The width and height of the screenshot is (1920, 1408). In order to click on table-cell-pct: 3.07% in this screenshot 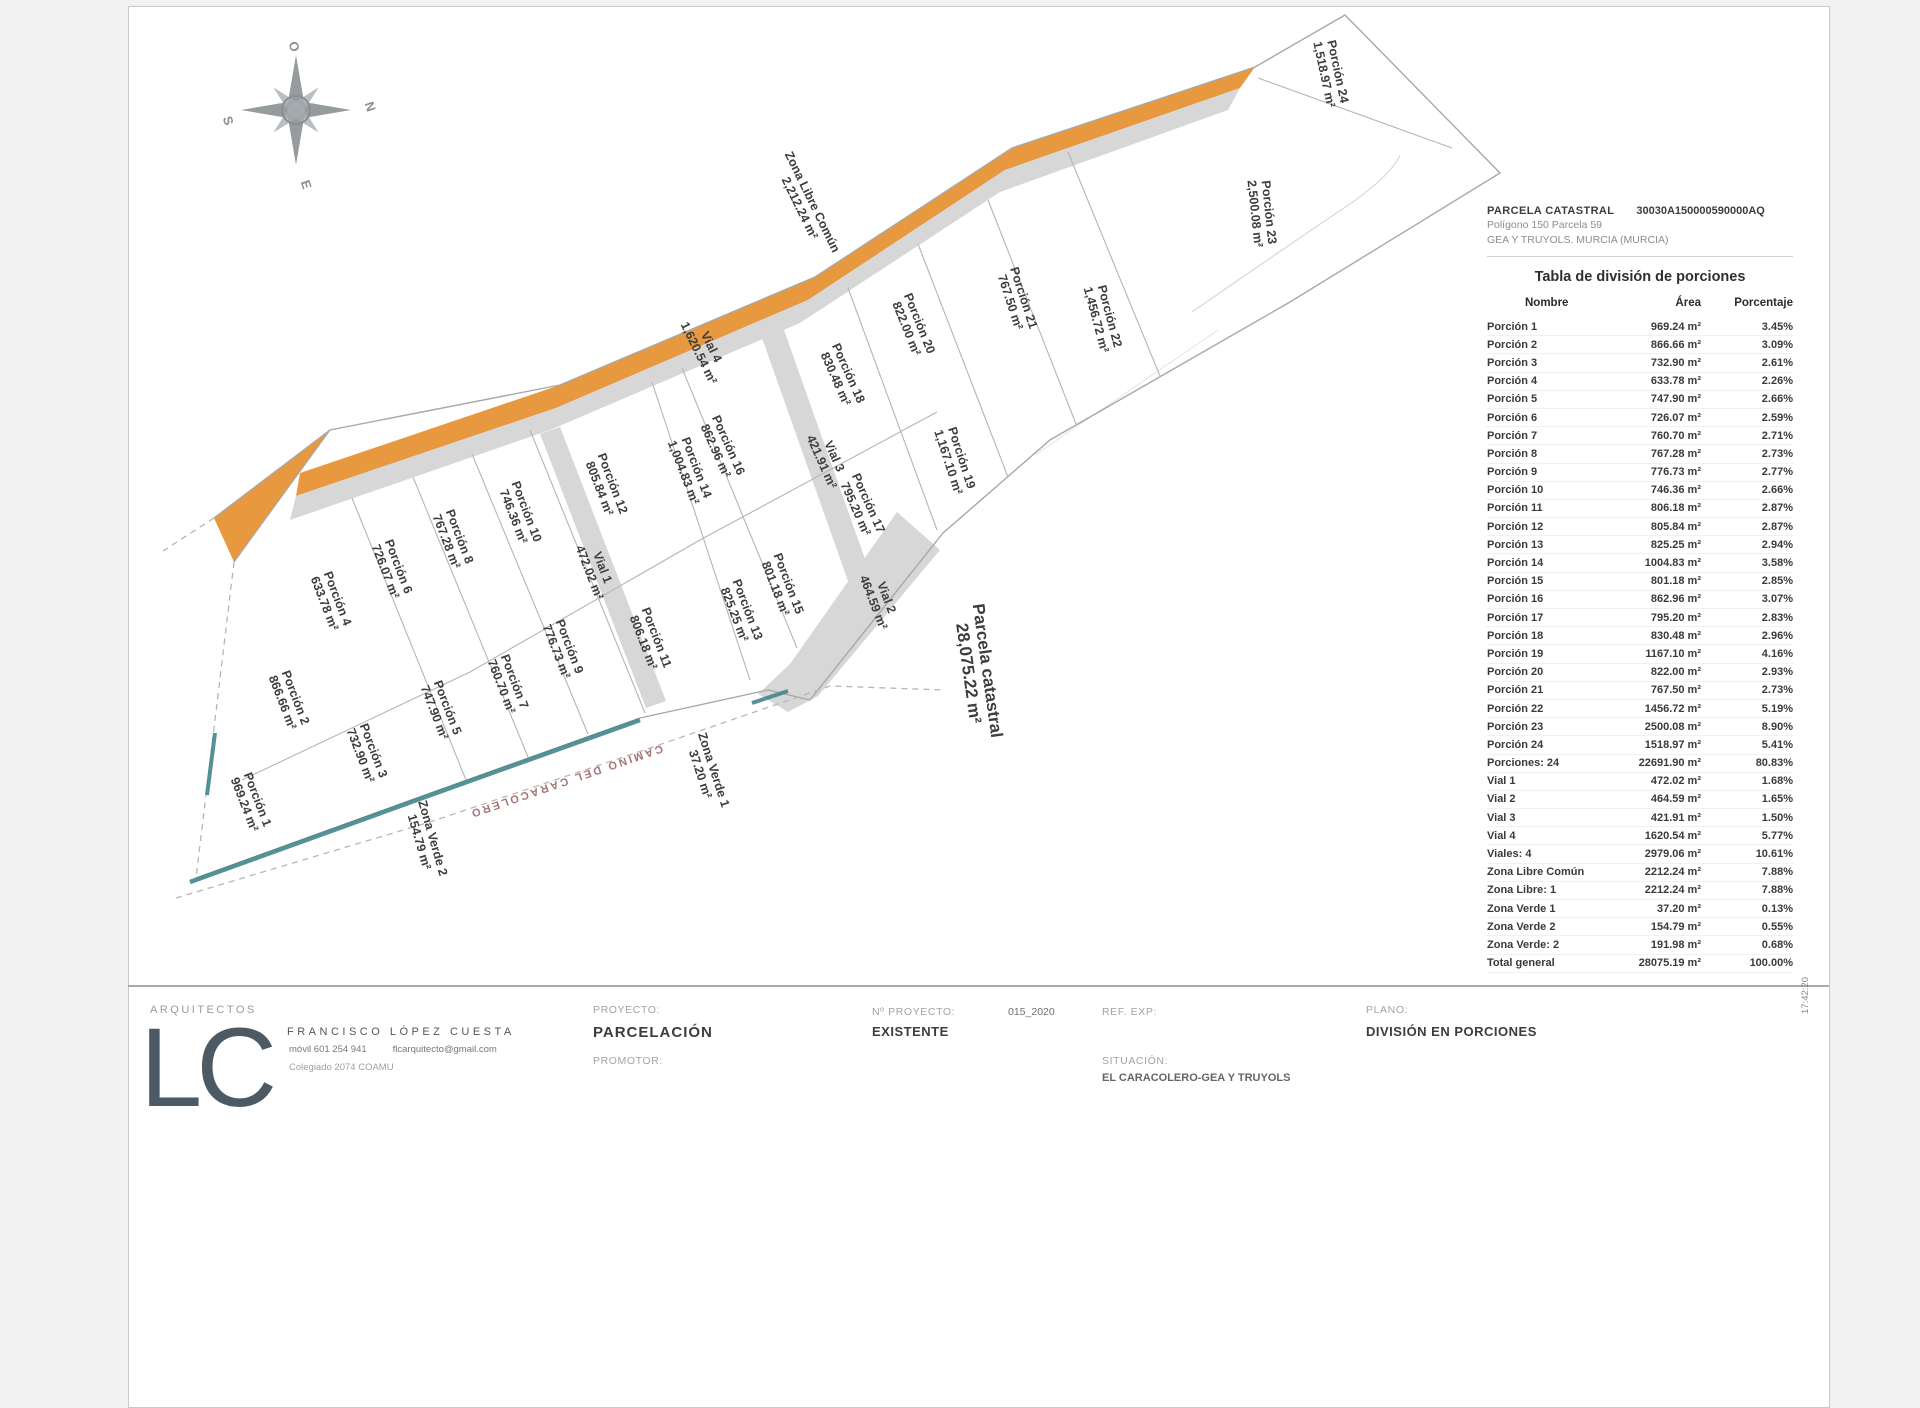, I will do `click(1777, 599)`.